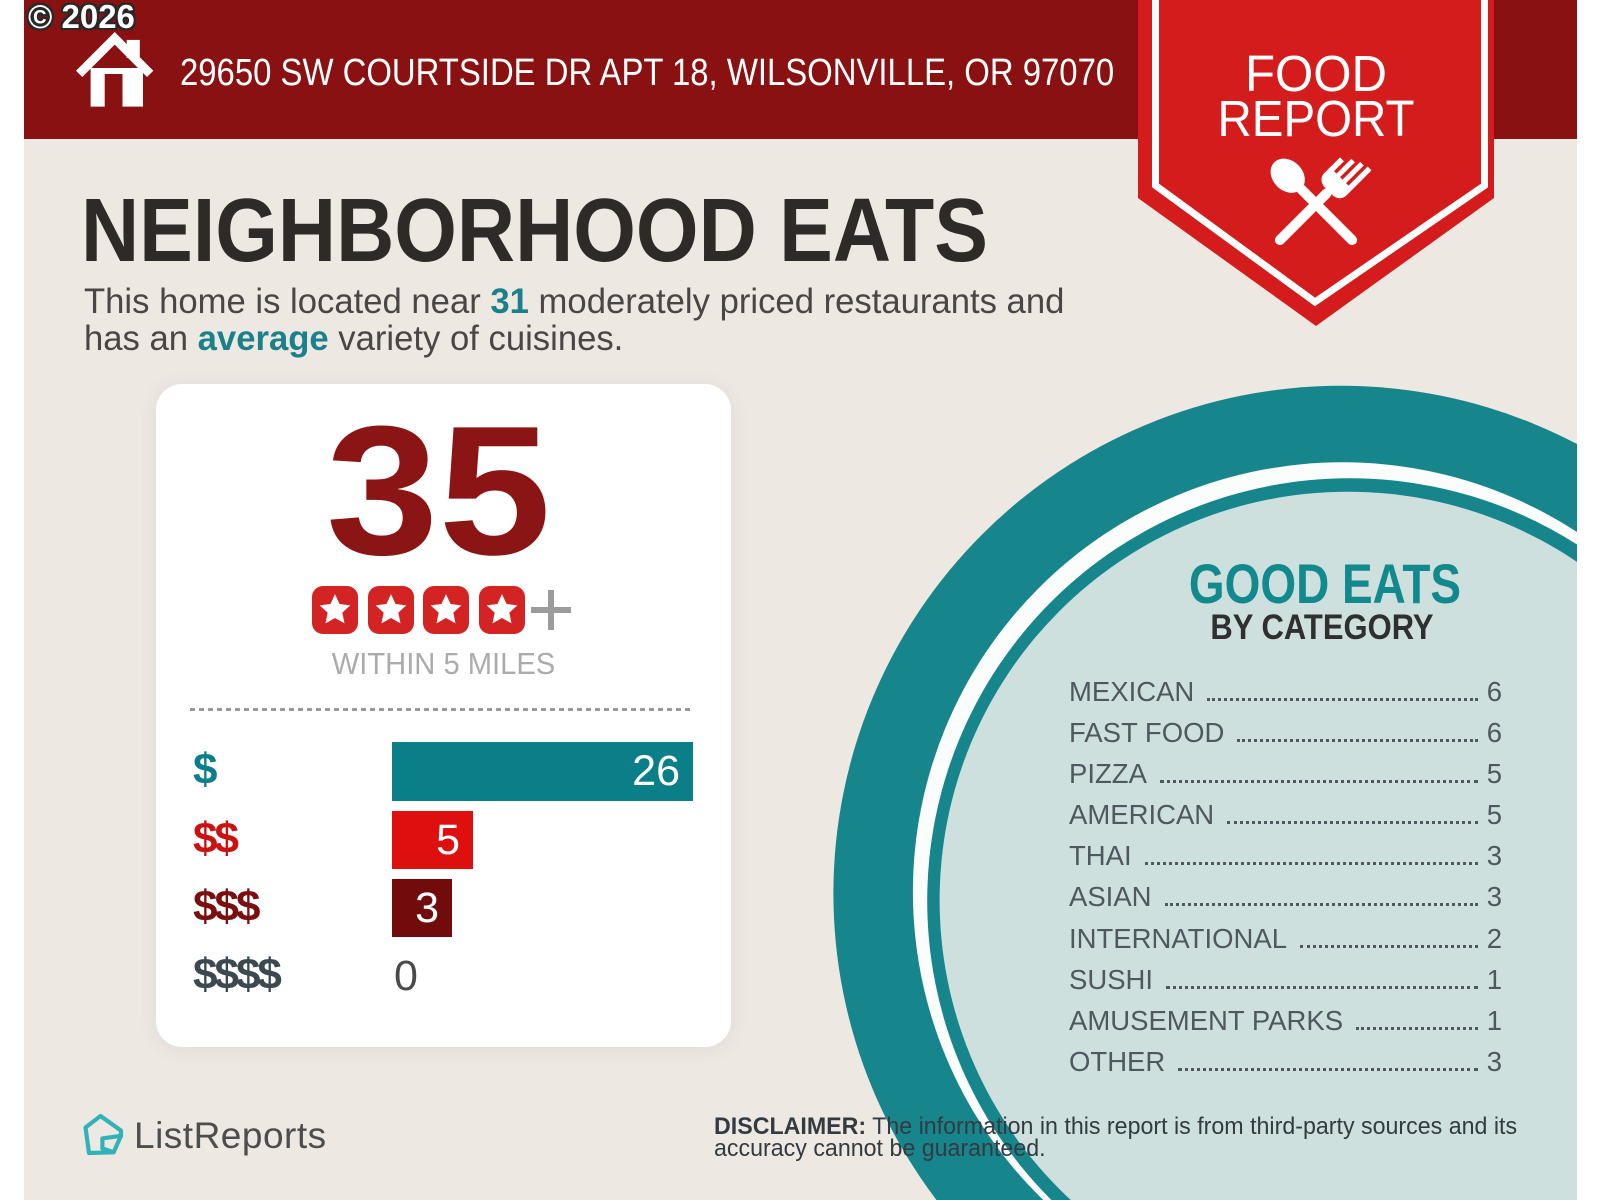  What do you see at coordinates (1316, 118) in the screenshot?
I see `svg-text: REPORT` at bounding box center [1316, 118].